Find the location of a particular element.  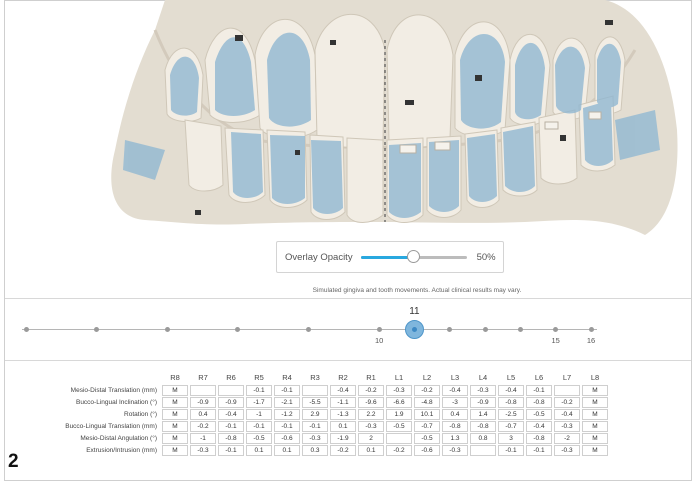

overlay-opacity-fill is located at coordinates (387, 257).